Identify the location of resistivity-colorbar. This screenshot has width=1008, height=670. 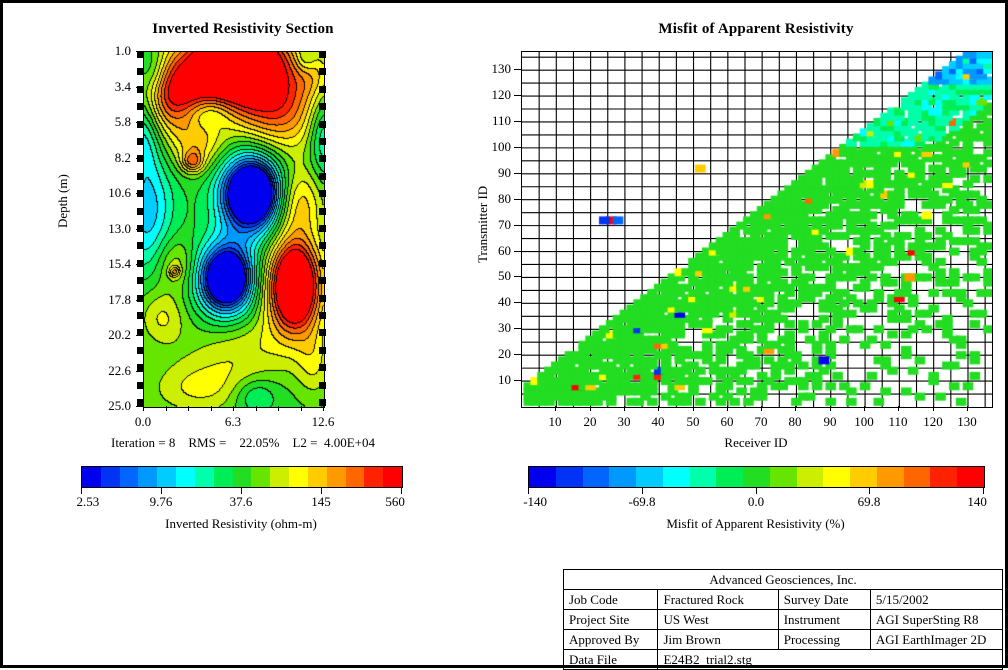
(242, 477).